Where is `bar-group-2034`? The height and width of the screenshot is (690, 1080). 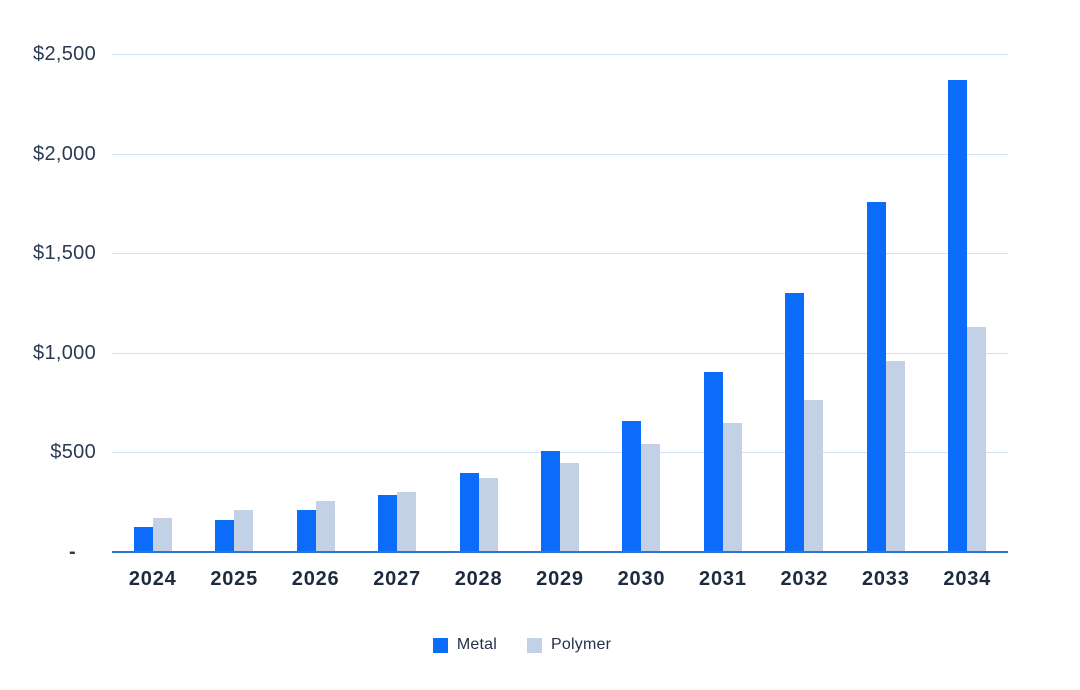 bar-group-2034 is located at coordinates (967, 303).